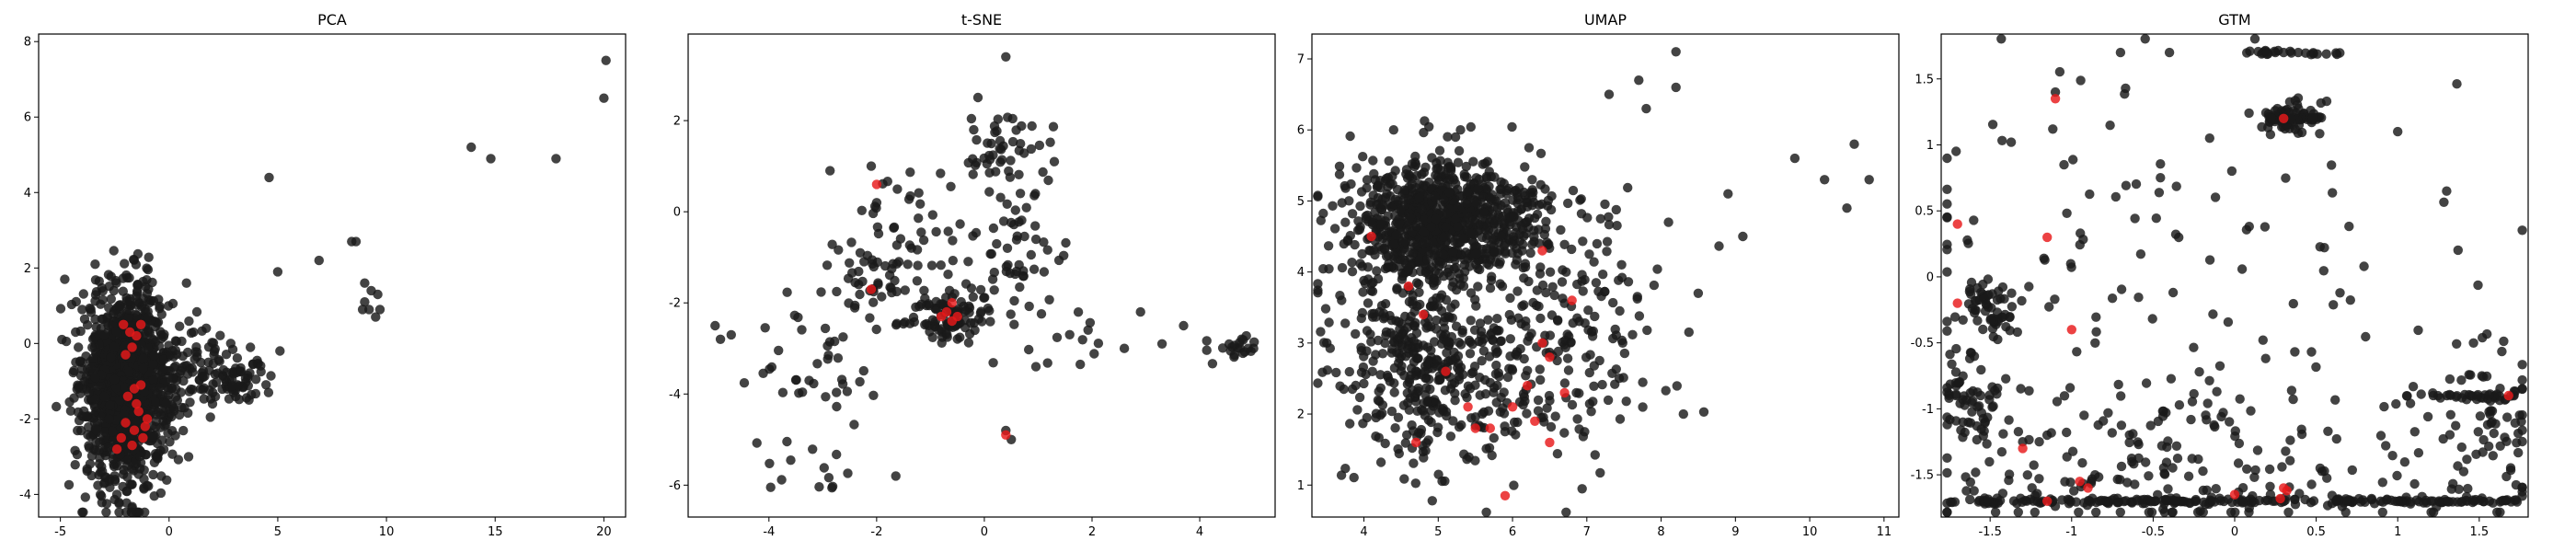 The width and height of the screenshot is (2576, 552). Describe the element at coordinates (1199, 532) in the screenshot. I see `x-tick-label: 4` at that location.